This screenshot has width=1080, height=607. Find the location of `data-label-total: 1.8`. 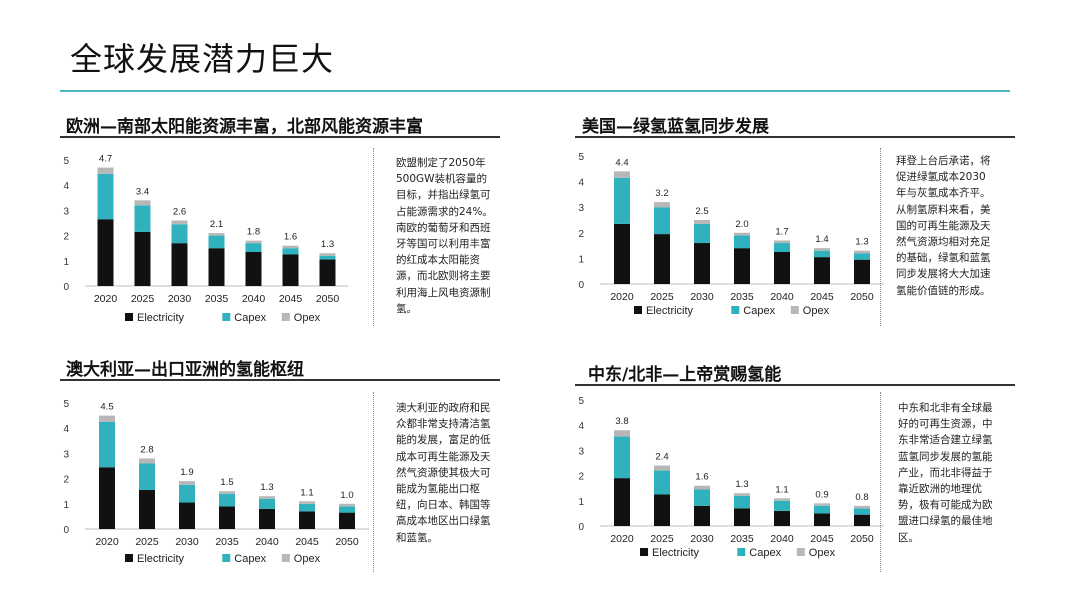

data-label-total: 1.8 is located at coordinates (253, 232).